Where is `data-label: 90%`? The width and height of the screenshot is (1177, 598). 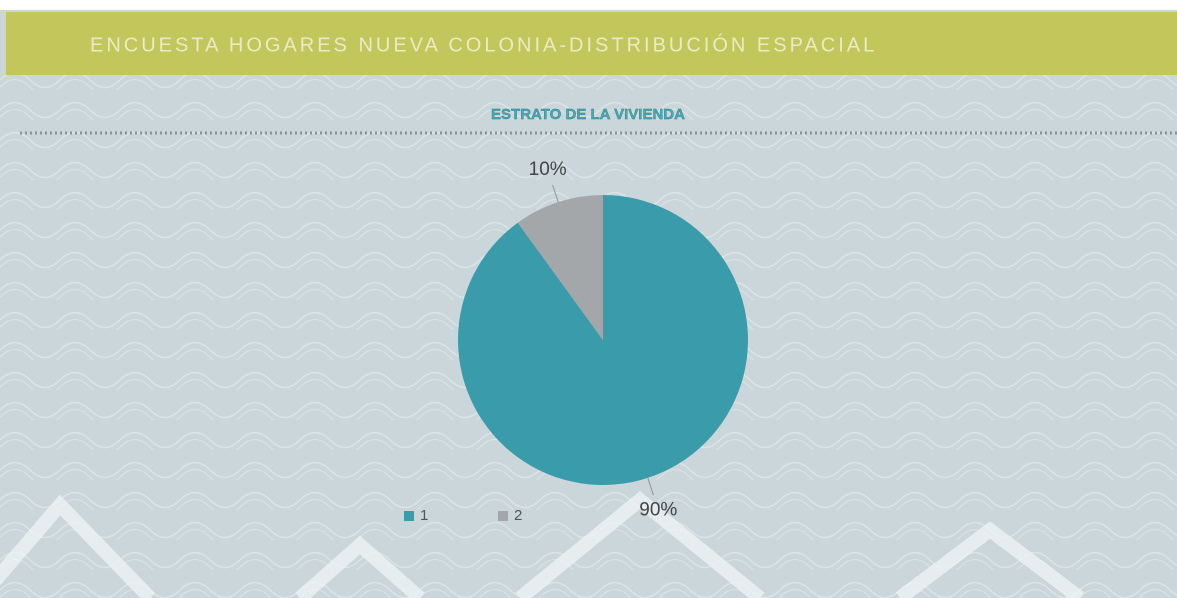
data-label: 90% is located at coordinates (658, 509).